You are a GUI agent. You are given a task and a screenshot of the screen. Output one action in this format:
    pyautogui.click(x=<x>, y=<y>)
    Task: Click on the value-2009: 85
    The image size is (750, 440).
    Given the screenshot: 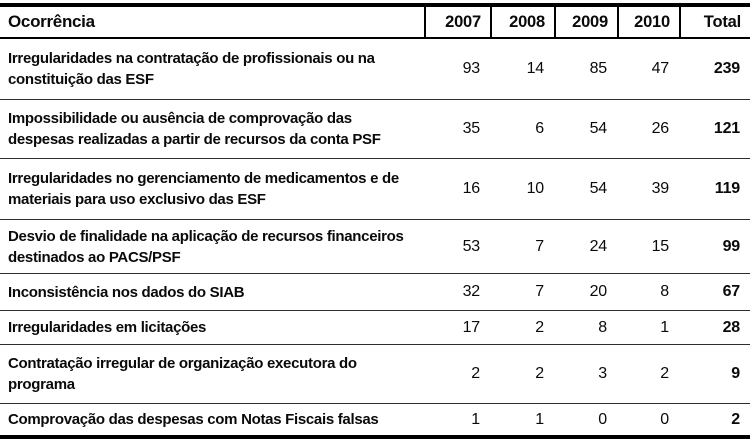 What is the action you would take?
    pyautogui.click(x=598, y=68)
    